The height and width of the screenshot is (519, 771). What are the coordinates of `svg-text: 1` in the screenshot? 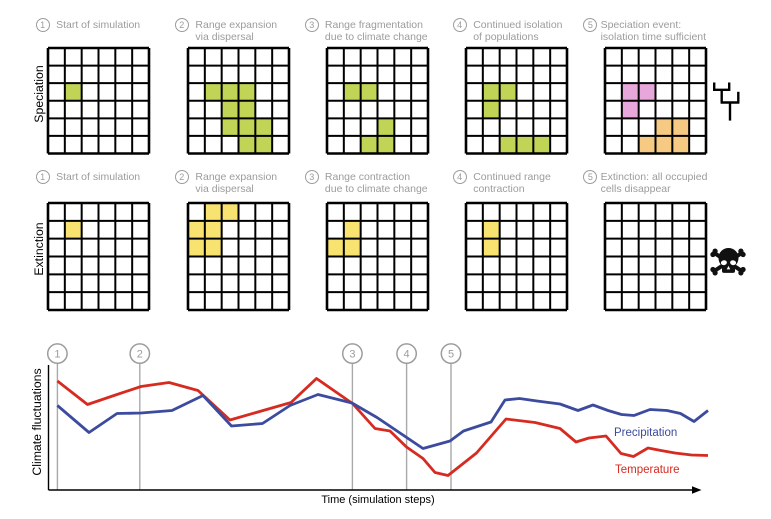 It's located at (57, 355).